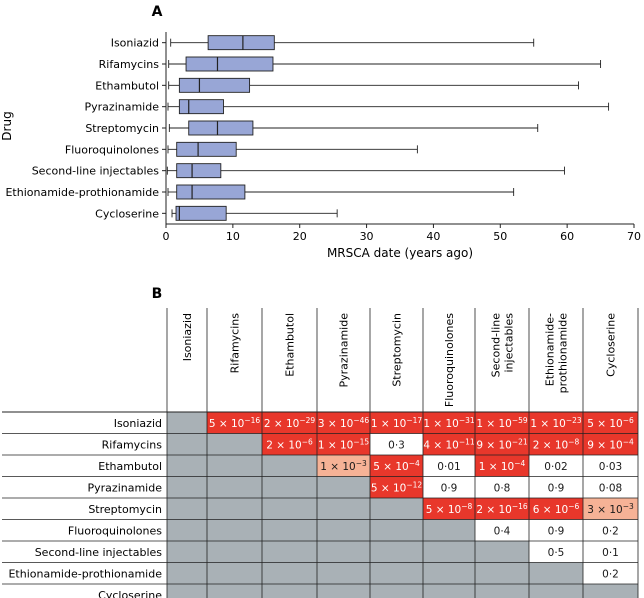 This screenshot has width=644, height=598. Describe the element at coordinates (550, 349) in the screenshot. I see `column-header: Ethionamide-` at that location.